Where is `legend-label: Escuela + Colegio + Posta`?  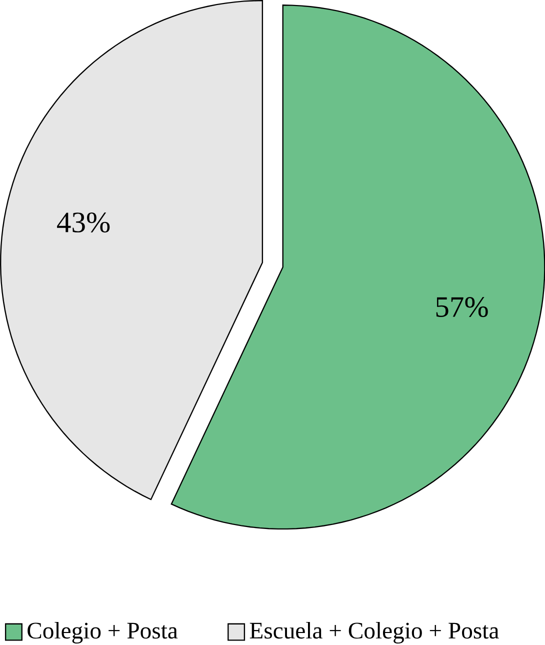 legend-label: Escuela + Colegio + Posta is located at coordinates (374, 633).